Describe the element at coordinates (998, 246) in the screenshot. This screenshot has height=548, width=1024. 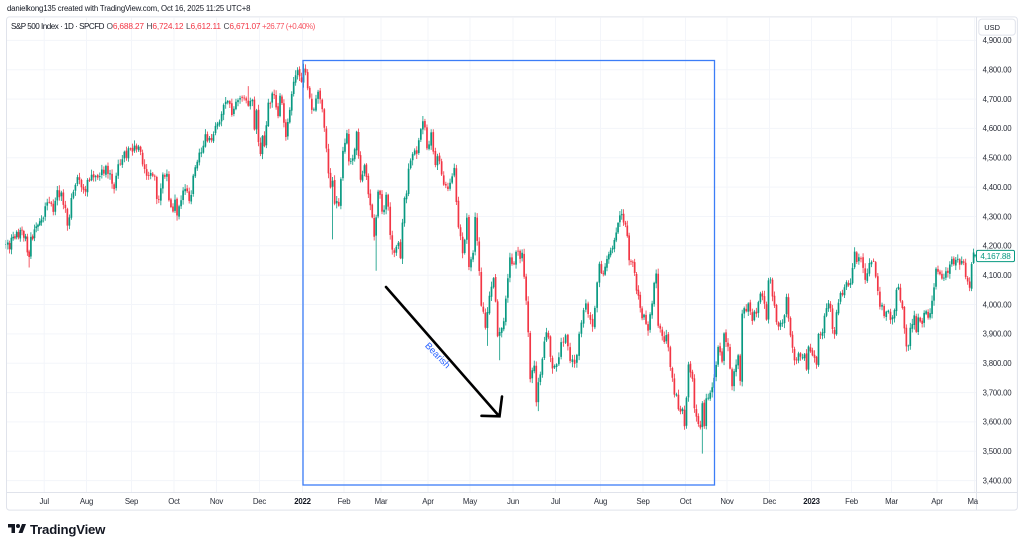
I see `svg-text: 4,200.00` at that location.